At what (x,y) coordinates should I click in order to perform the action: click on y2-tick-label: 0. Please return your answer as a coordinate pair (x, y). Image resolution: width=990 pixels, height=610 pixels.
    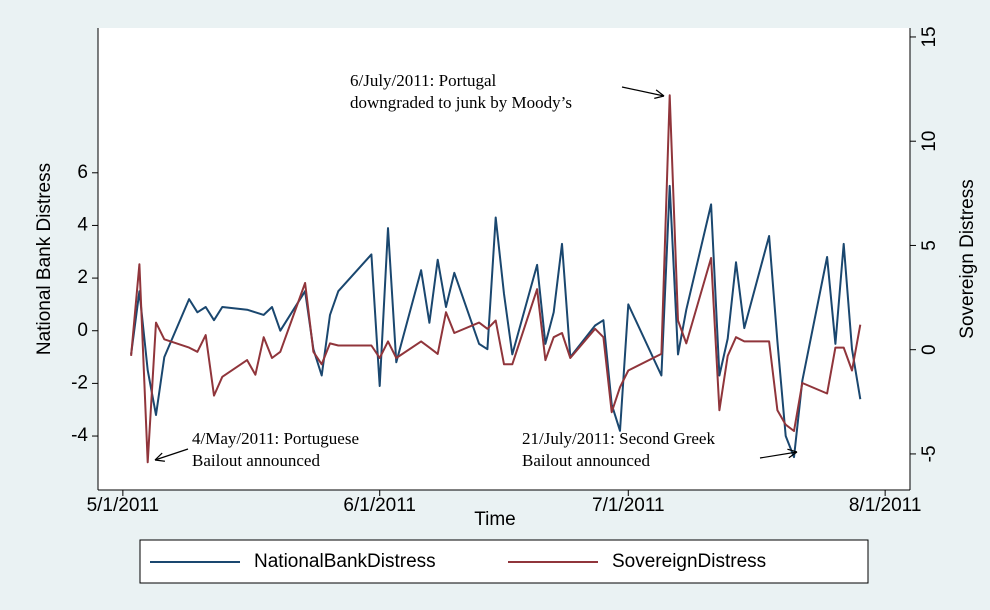
    Looking at the image, I should click on (929, 349).